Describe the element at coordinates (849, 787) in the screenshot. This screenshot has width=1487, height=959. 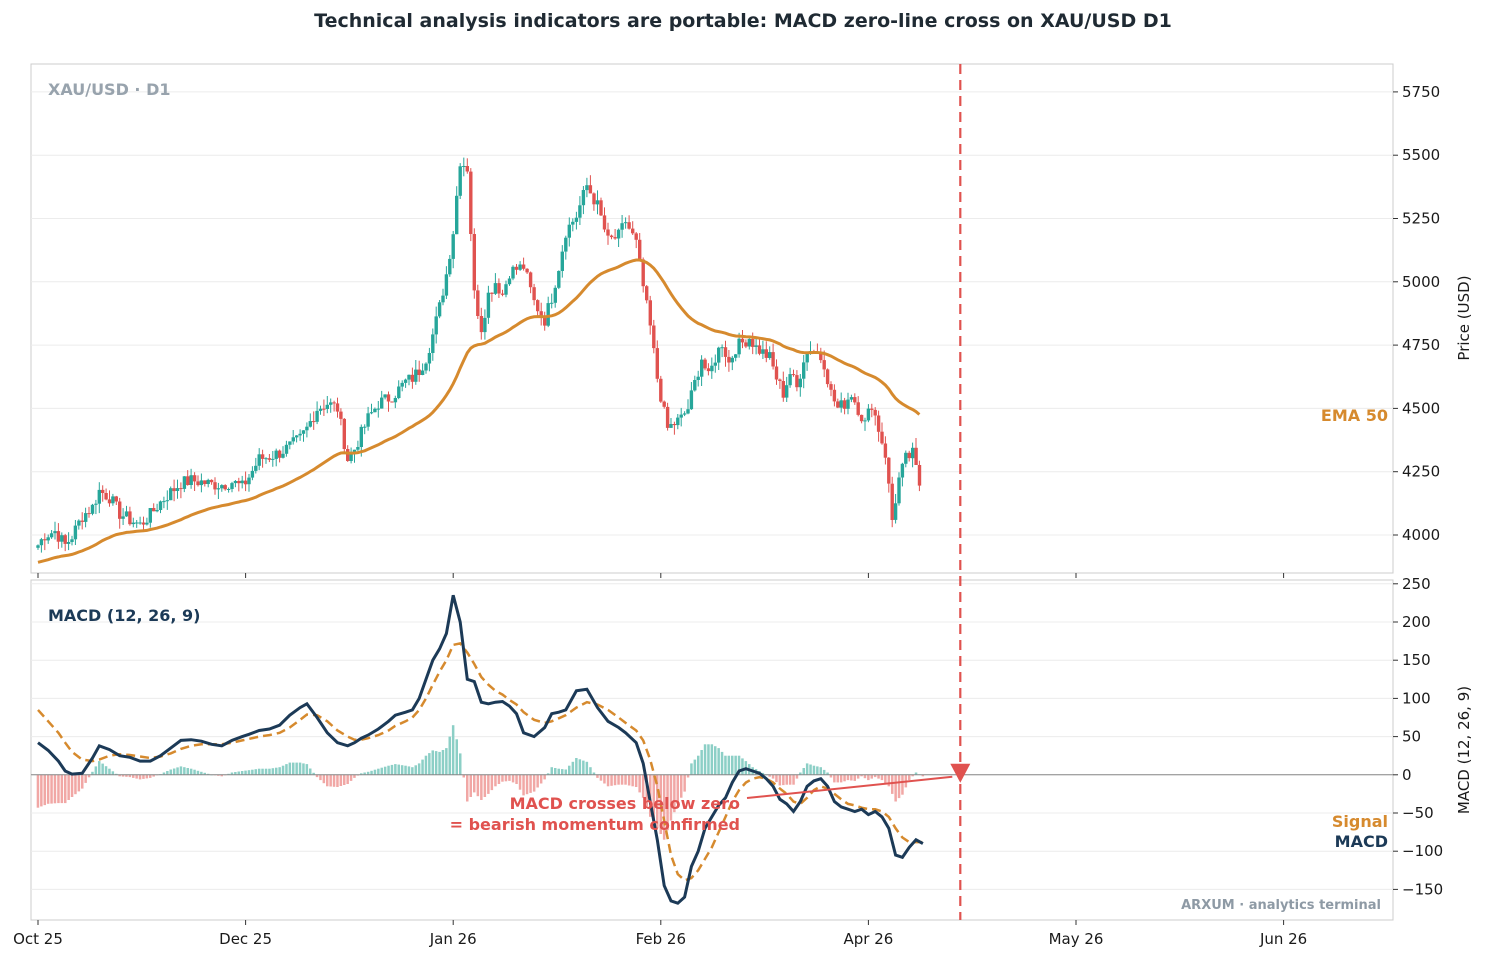
I see `annotation-arrow` at that location.